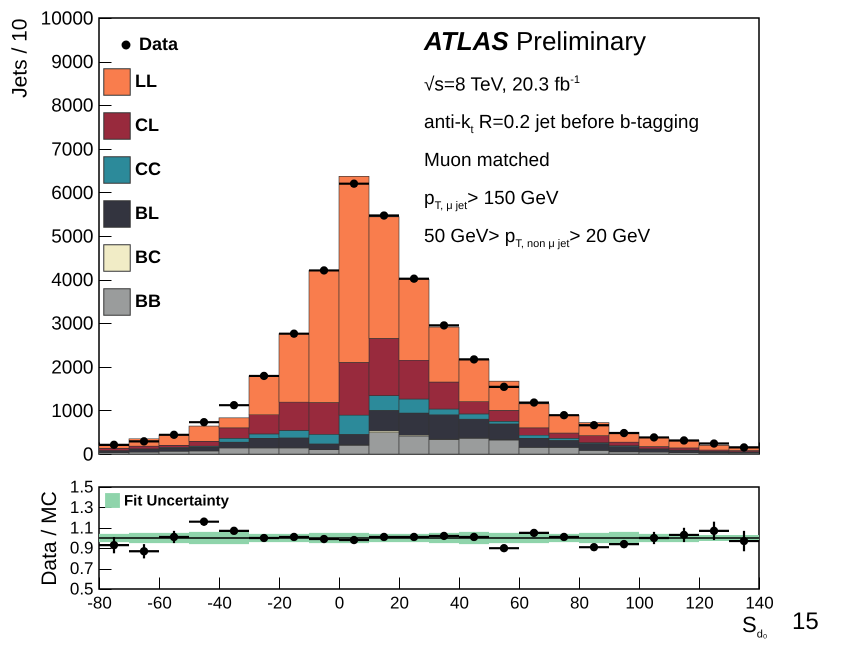 This screenshot has height=647, width=842. Describe the element at coordinates (147, 125) in the screenshot. I see `legend-label: CL` at that location.